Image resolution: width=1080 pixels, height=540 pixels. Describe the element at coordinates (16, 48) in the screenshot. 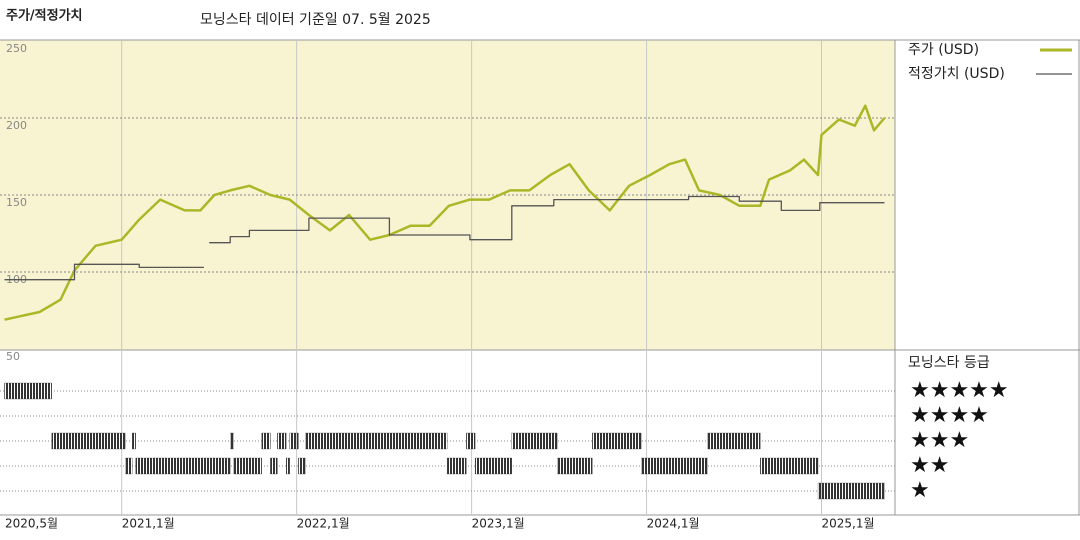

I see `y-tick-label: 250` at that location.